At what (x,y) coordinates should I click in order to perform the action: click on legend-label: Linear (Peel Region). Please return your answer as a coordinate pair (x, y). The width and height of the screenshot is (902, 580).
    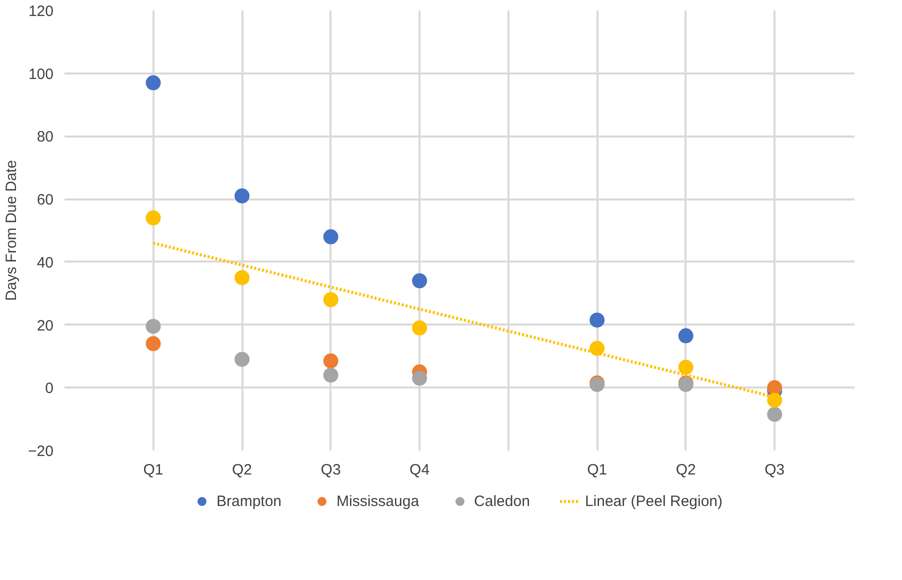
    Looking at the image, I should click on (653, 501).